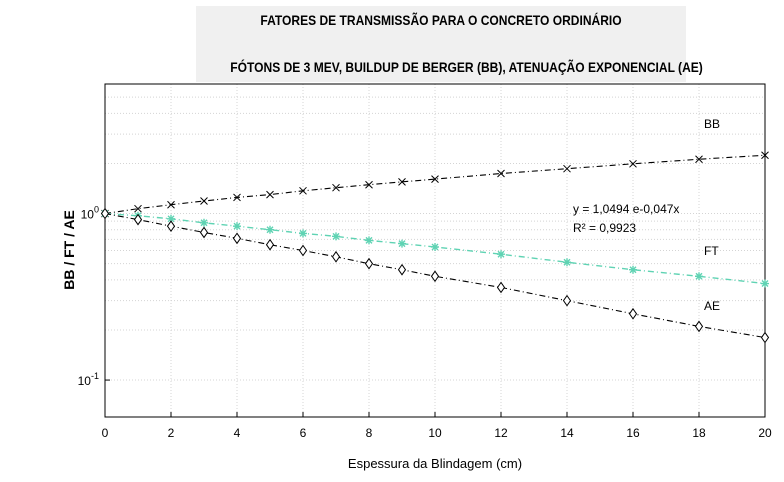 The width and height of the screenshot is (784, 482). What do you see at coordinates (105, 433) in the screenshot?
I see `x-tick-label: 0` at bounding box center [105, 433].